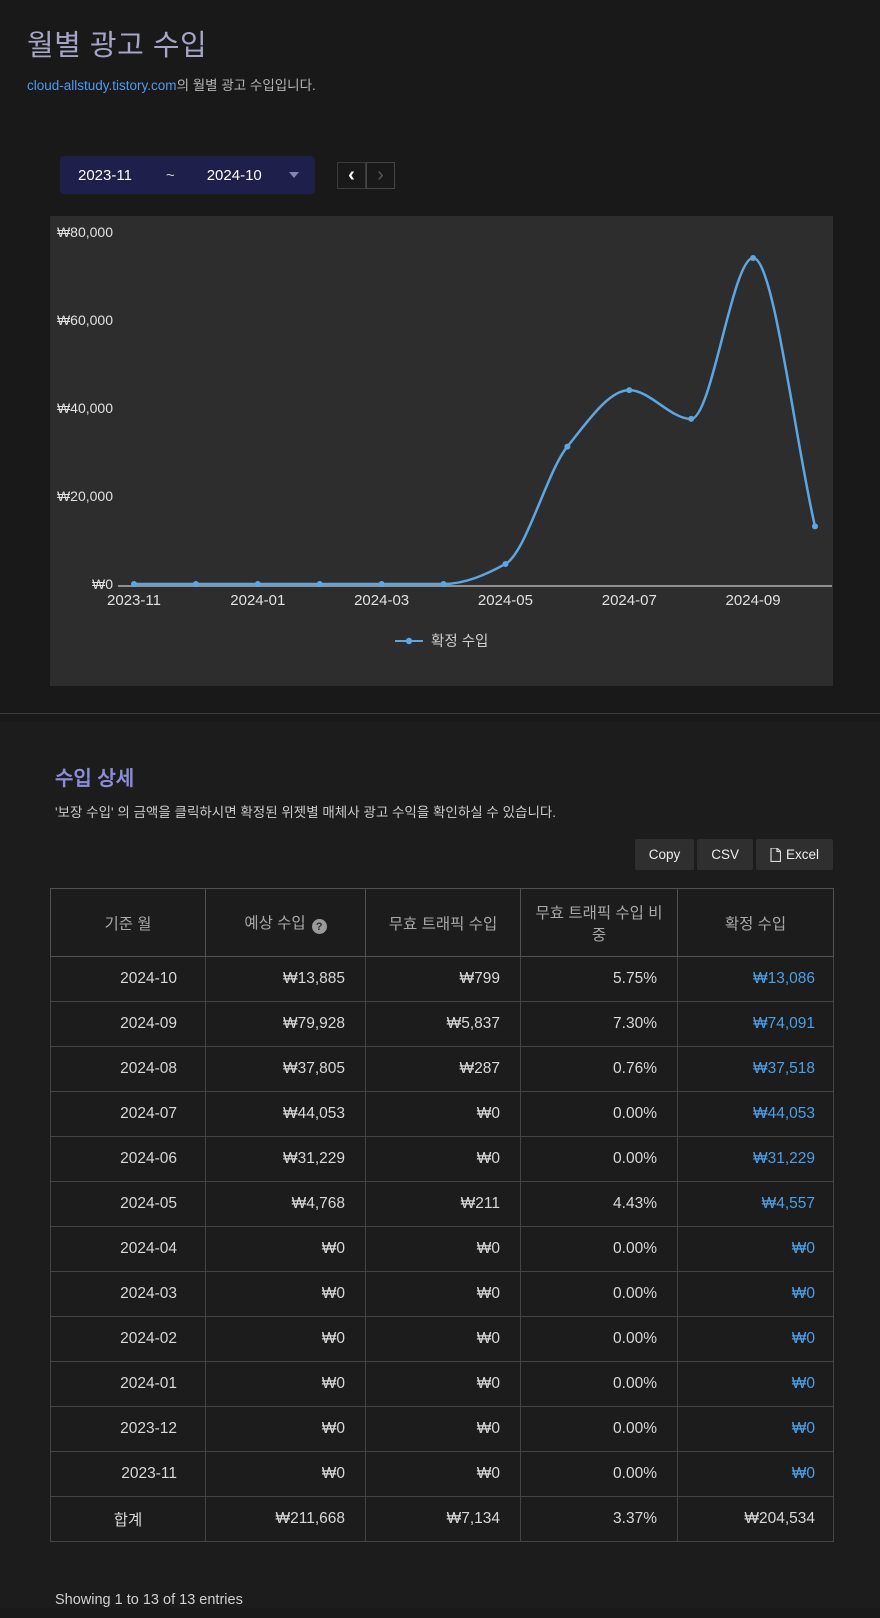 The image size is (880, 1618). Describe the element at coordinates (319, 927) in the screenshot. I see `help-icon: ?` at that location.